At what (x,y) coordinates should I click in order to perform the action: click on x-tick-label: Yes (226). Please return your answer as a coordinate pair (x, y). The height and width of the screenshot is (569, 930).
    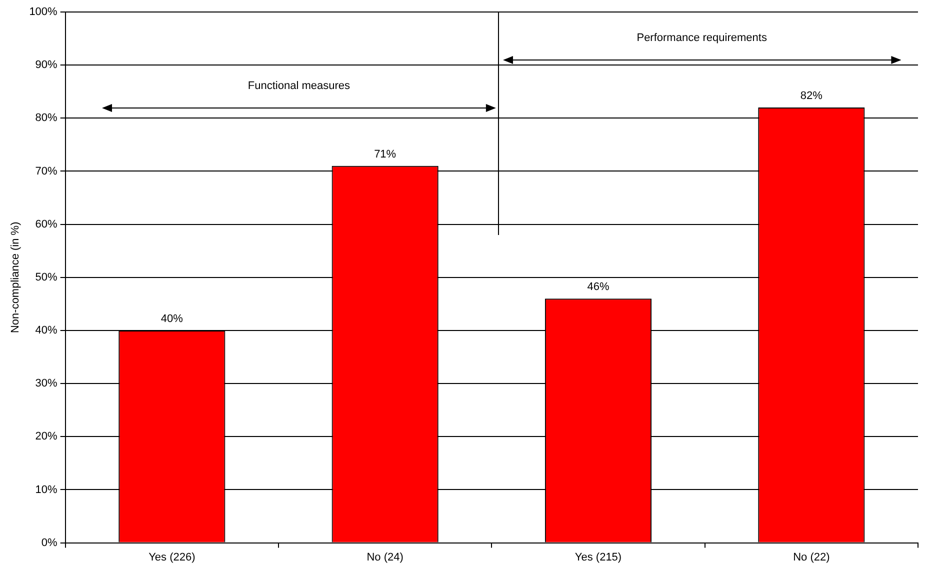
    Looking at the image, I should click on (172, 557).